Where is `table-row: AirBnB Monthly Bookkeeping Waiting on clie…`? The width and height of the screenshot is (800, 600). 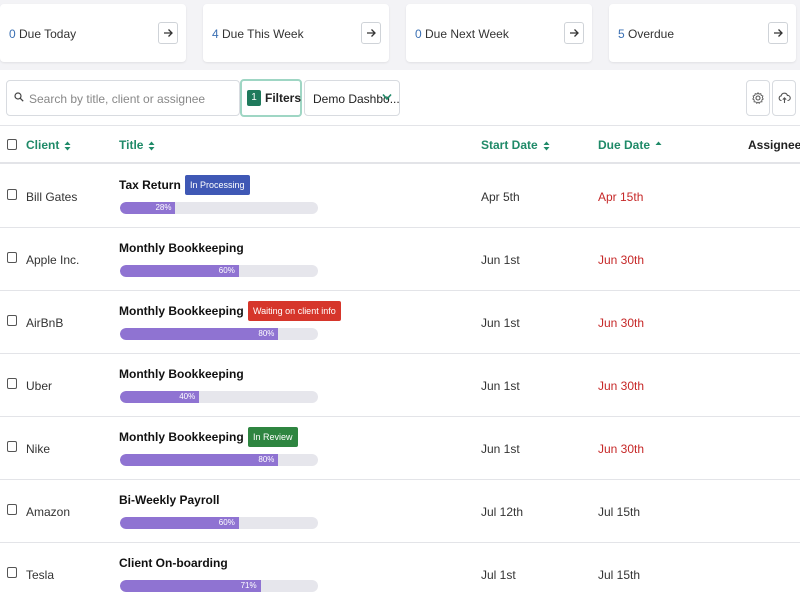 table-row: AirBnB Monthly Bookkeeping Waiting on clie… is located at coordinates (400, 322).